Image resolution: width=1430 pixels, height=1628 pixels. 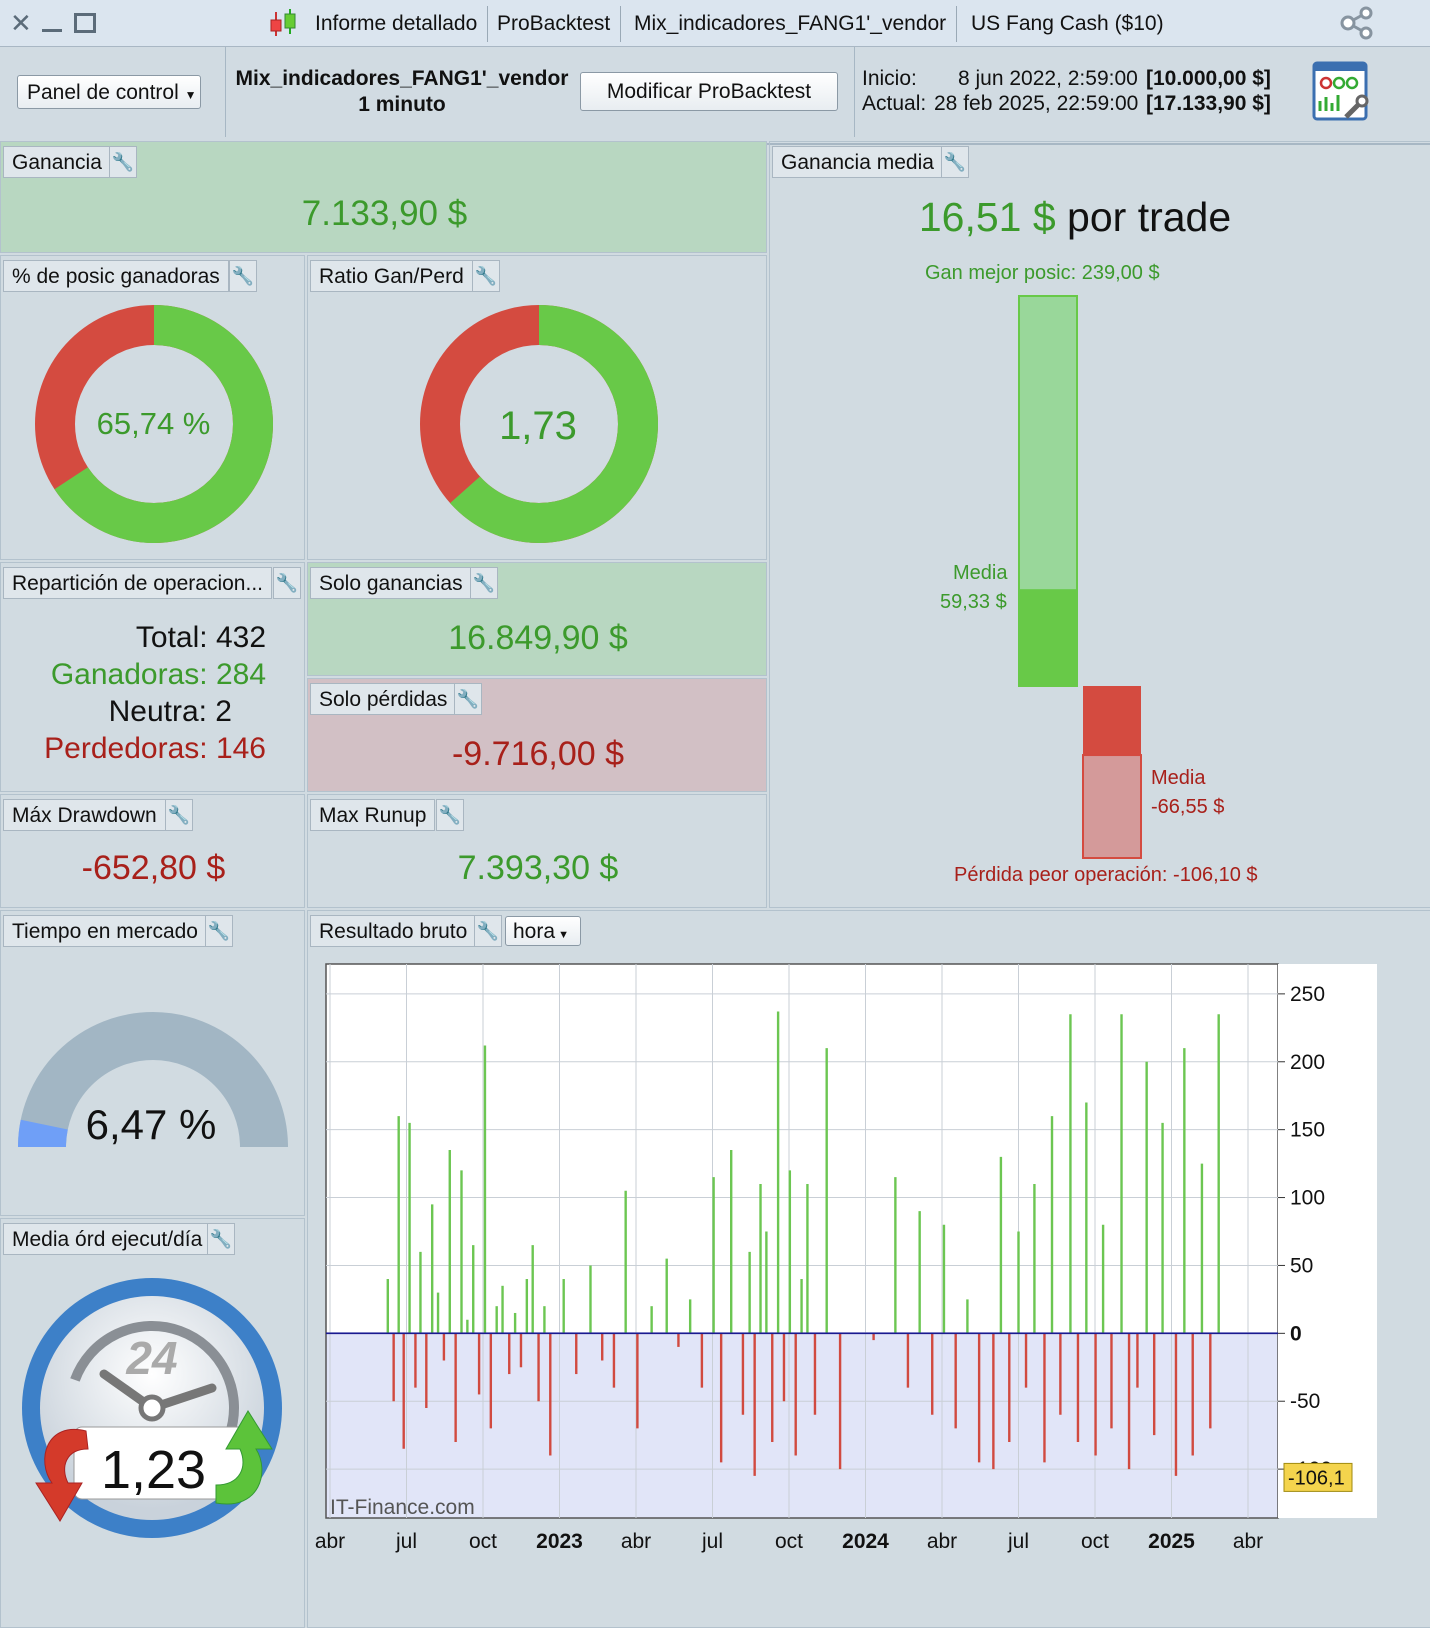 I want to click on y-tick-label: 200, so click(x=1307, y=1062).